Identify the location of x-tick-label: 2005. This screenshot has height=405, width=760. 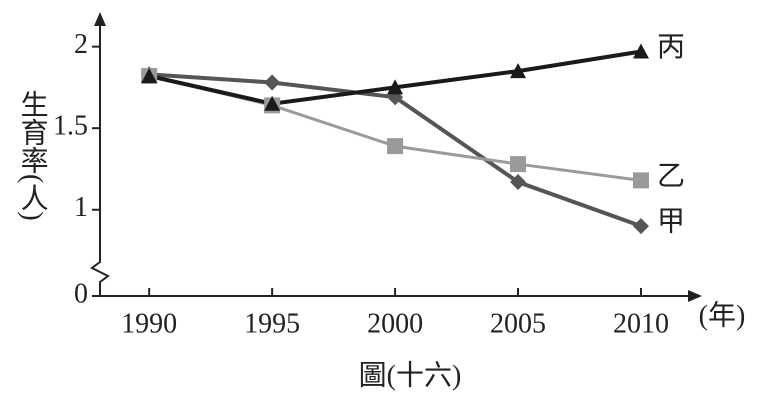
(518, 323).